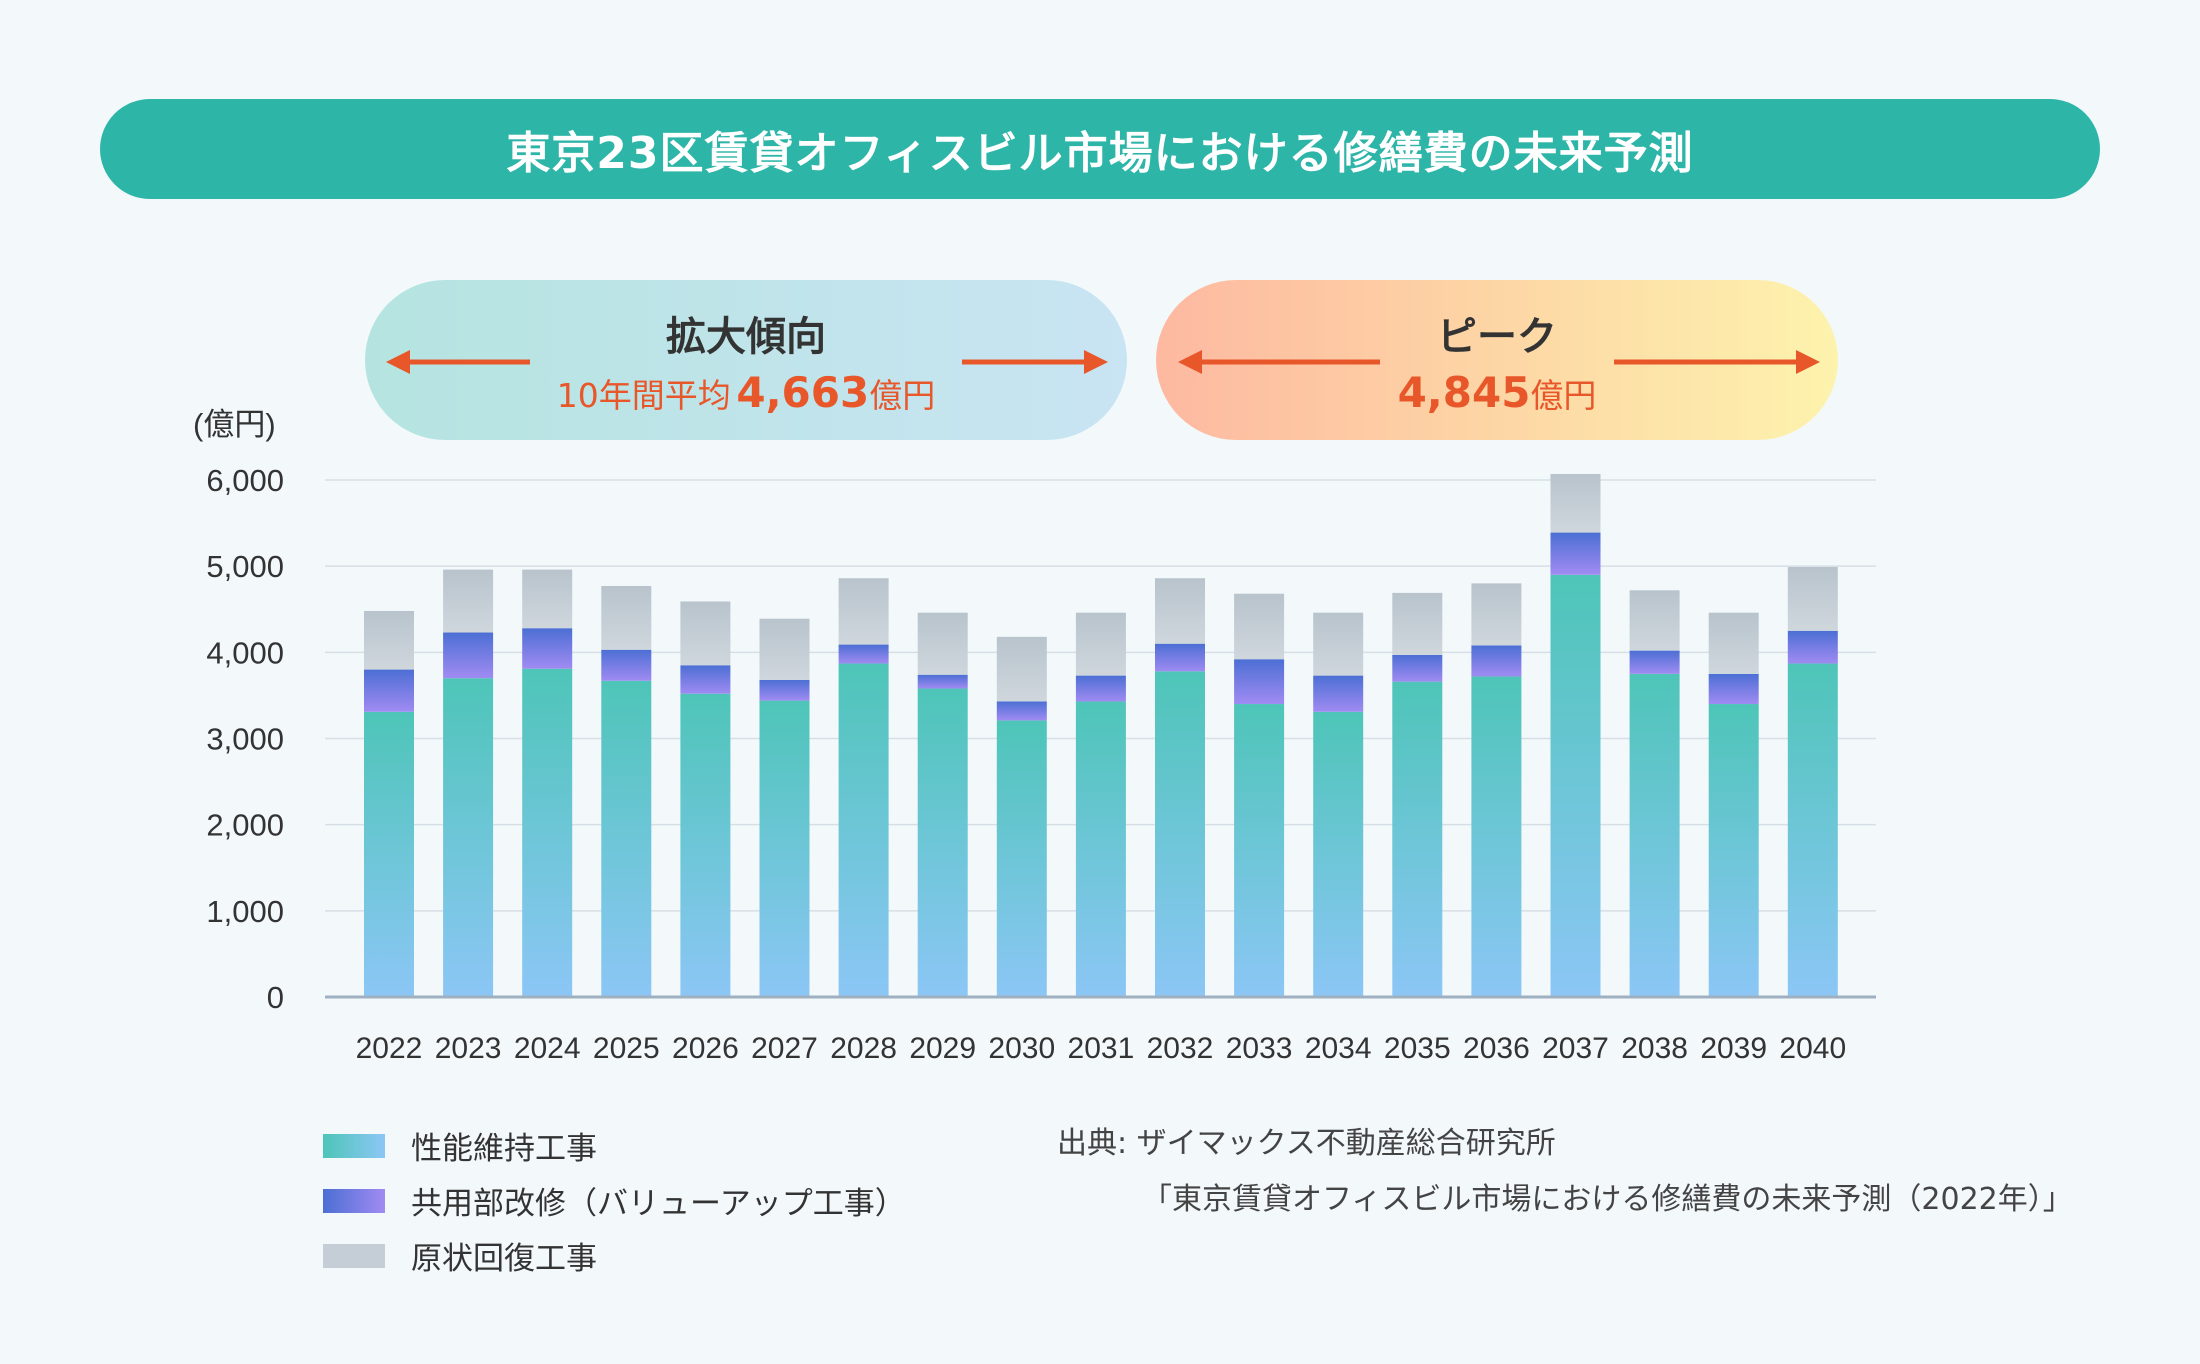 The width and height of the screenshot is (2200, 1364). Describe the element at coordinates (354, 1145) in the screenshot. I see `maintenance-swatch-icon` at that location.